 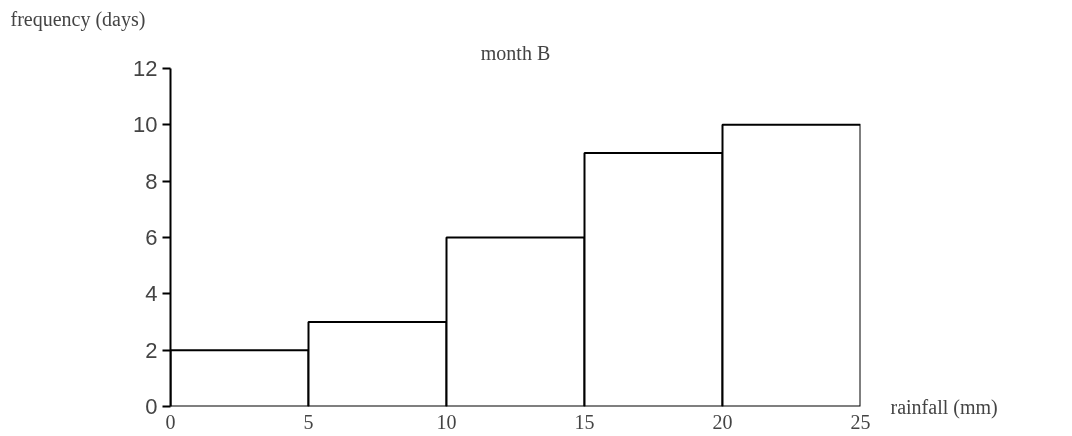 I want to click on y-tick-label: 12, so click(x=145, y=68).